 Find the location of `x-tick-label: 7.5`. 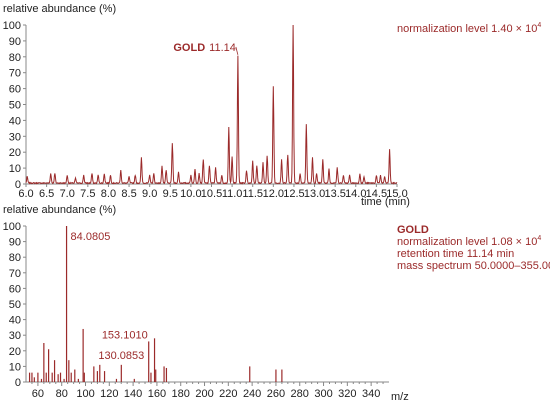

x-tick-label: 7.5 is located at coordinates (87, 194).